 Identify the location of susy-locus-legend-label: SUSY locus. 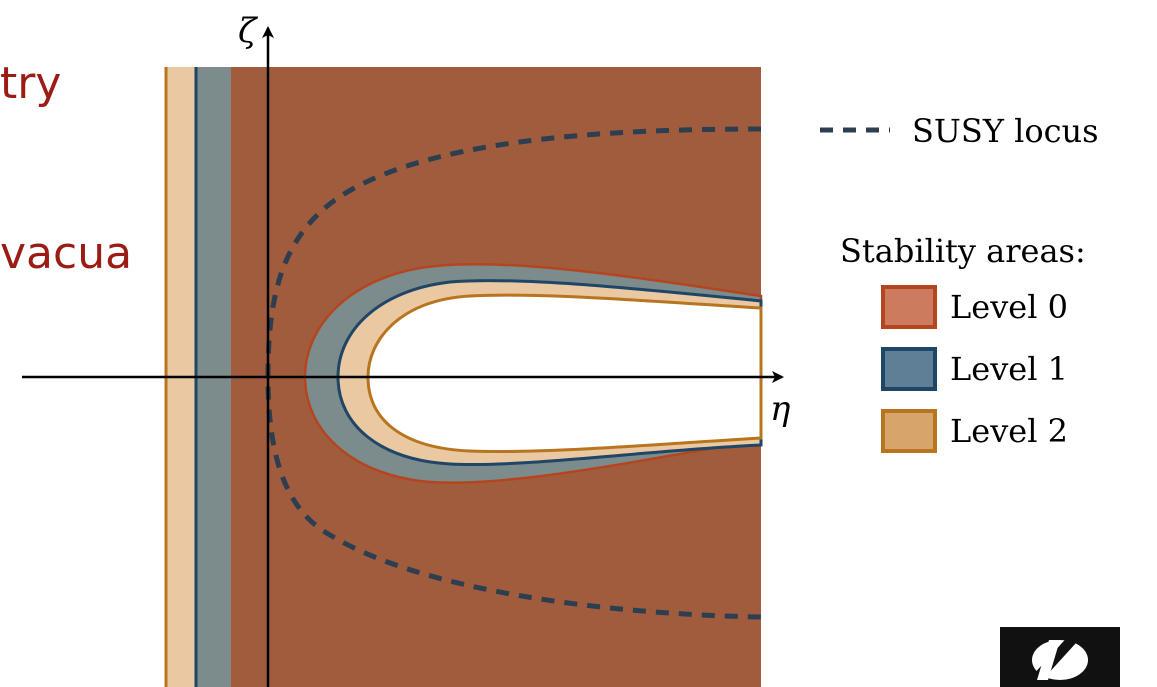
(1005, 131).